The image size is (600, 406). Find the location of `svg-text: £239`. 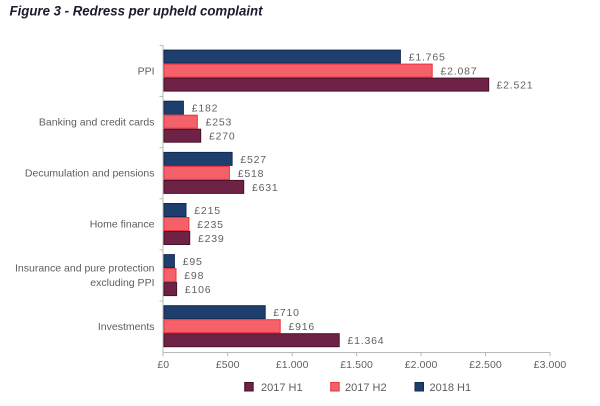

svg-text: £239 is located at coordinates (211, 239).